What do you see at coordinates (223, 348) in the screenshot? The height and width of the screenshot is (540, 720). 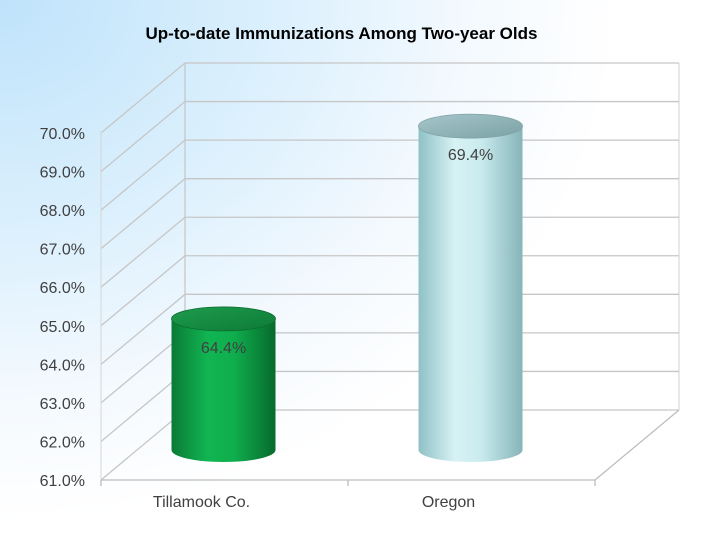 I see `data-label: 64.4%` at bounding box center [223, 348].